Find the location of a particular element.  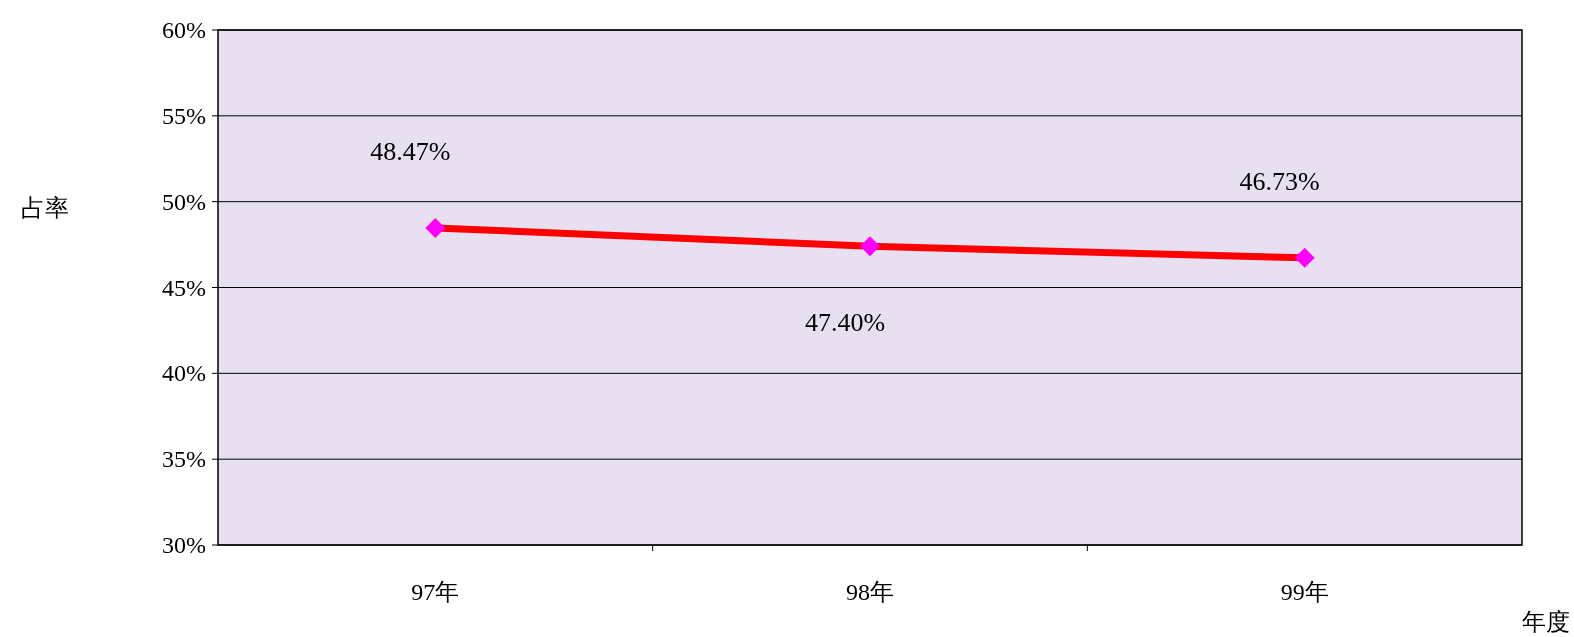

x-axis-title: 年度 is located at coordinates (1546, 621).